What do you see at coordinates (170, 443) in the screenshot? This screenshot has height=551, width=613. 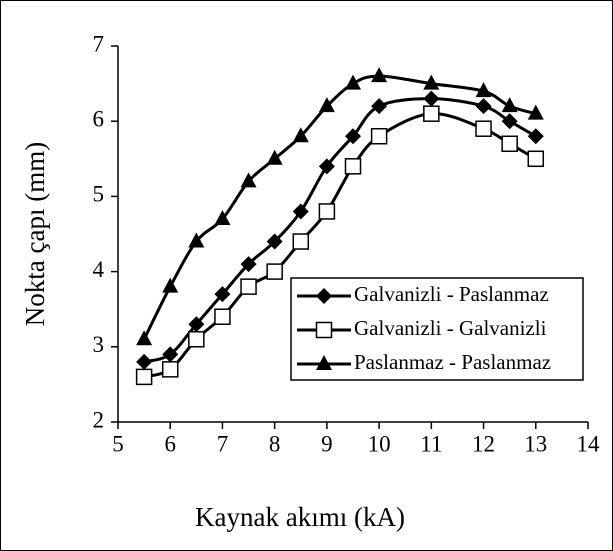 I see `x-tick-label: 6` at bounding box center [170, 443].